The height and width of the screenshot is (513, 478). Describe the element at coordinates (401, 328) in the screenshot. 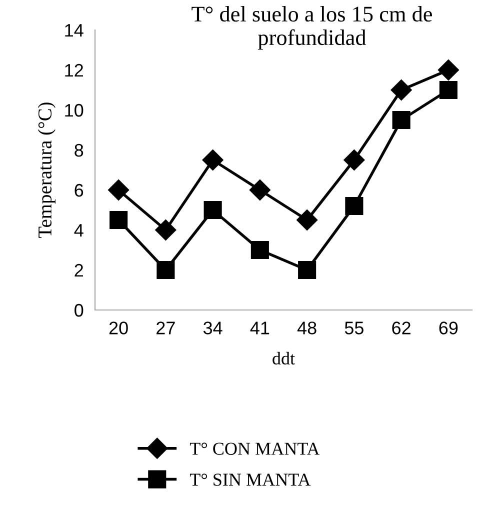

I see `x-tick-label: 62` at that location.